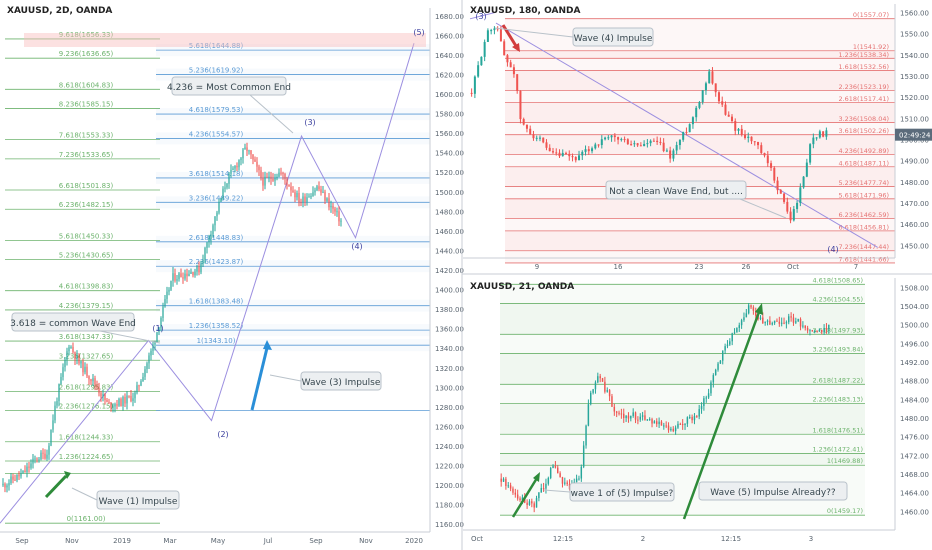 Image resolution: width=932 pixels, height=550 pixels. I want to click on fib-blue-label: 4.236(1554.57), so click(216, 134).